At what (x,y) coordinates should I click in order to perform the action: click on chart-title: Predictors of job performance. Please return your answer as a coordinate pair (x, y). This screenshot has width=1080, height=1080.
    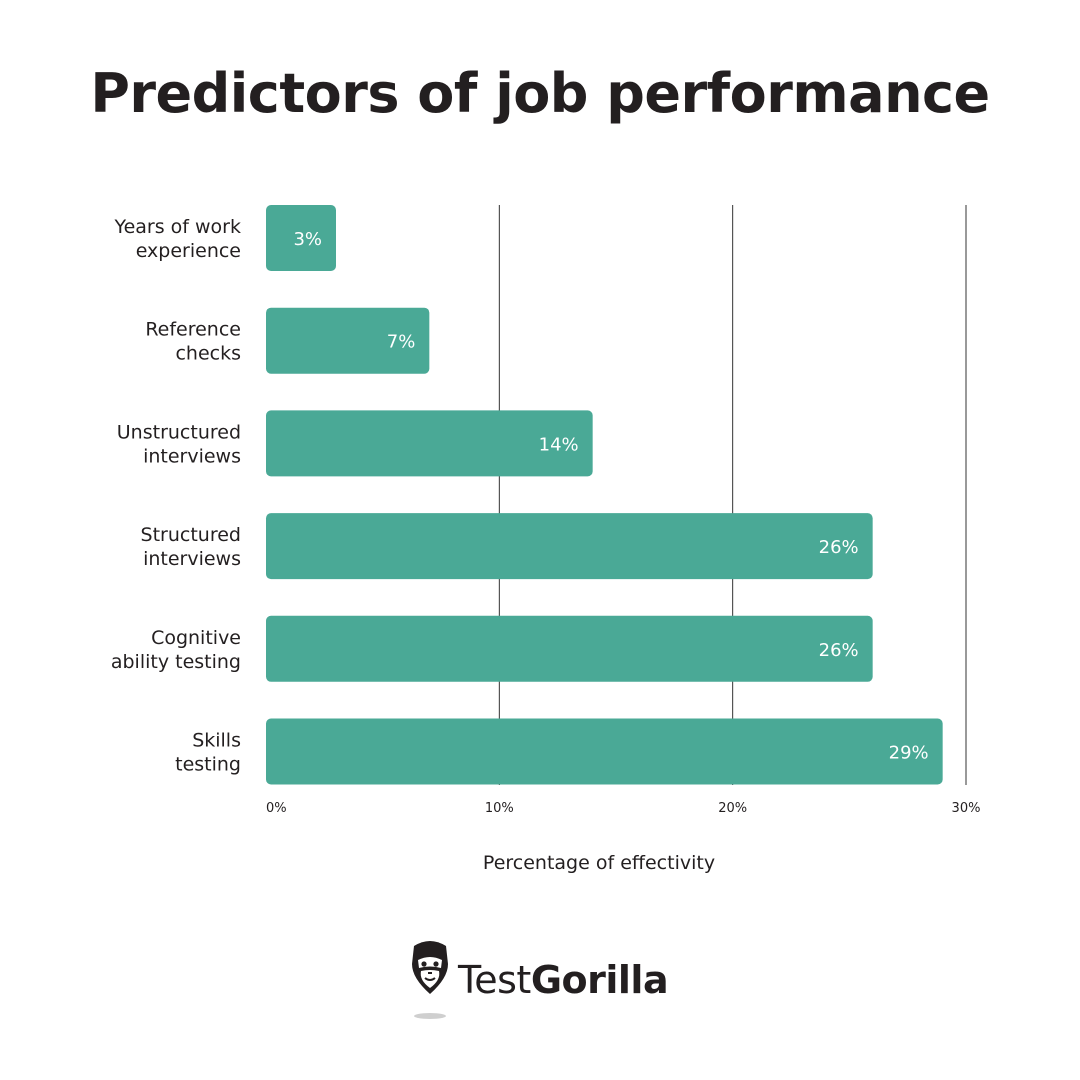
    Looking at the image, I should click on (540, 93).